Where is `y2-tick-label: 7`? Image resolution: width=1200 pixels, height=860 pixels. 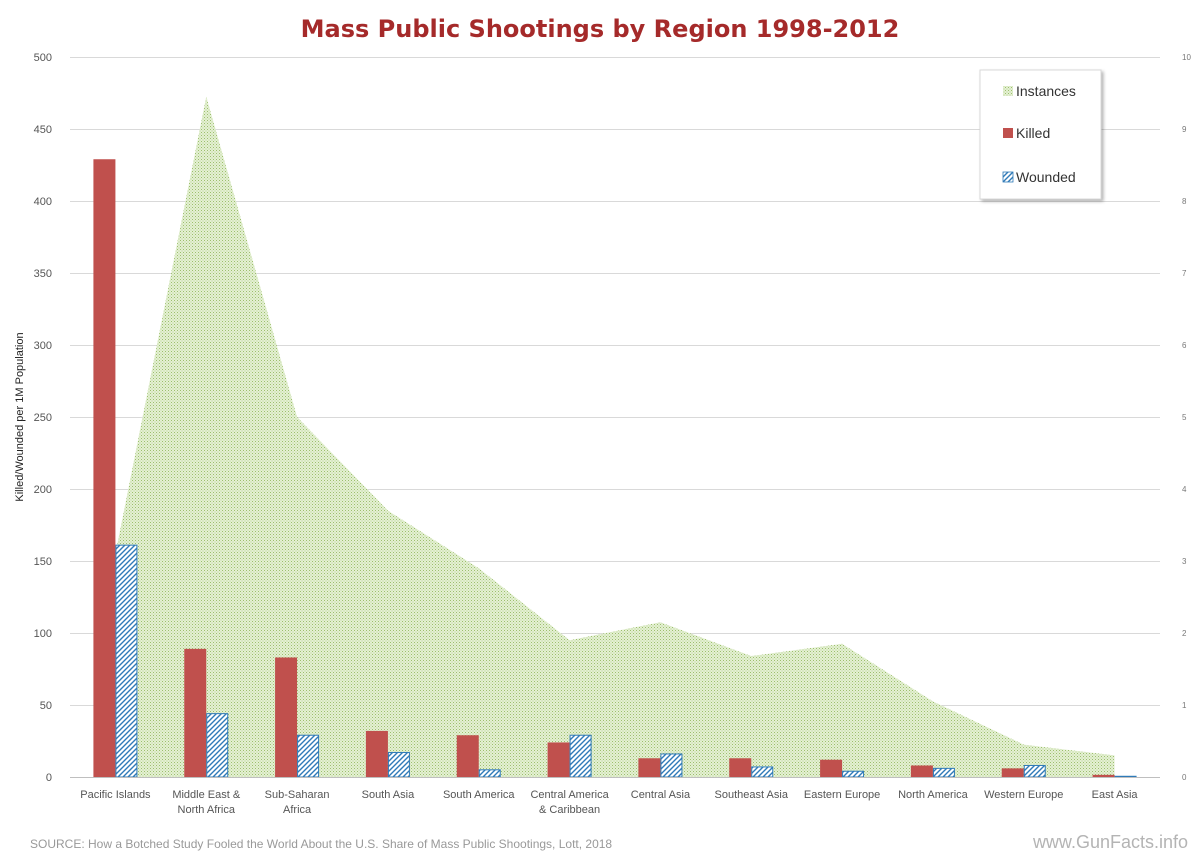 y2-tick-label: 7 is located at coordinates (1184, 273).